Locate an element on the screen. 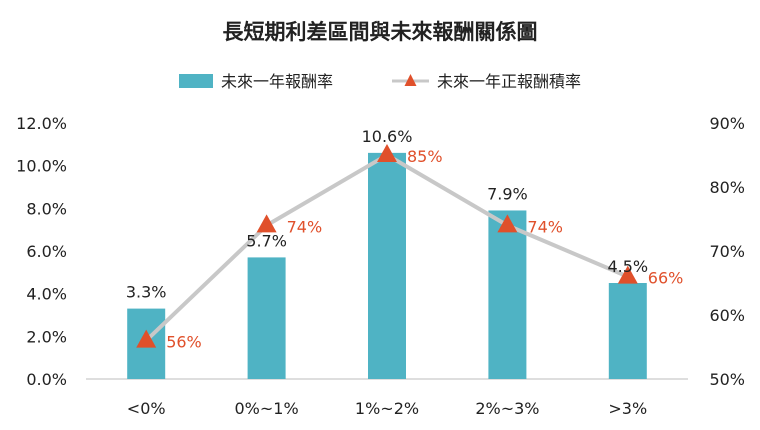 The height and width of the screenshot is (430, 760). right-tick-label: 50% is located at coordinates (727, 379).